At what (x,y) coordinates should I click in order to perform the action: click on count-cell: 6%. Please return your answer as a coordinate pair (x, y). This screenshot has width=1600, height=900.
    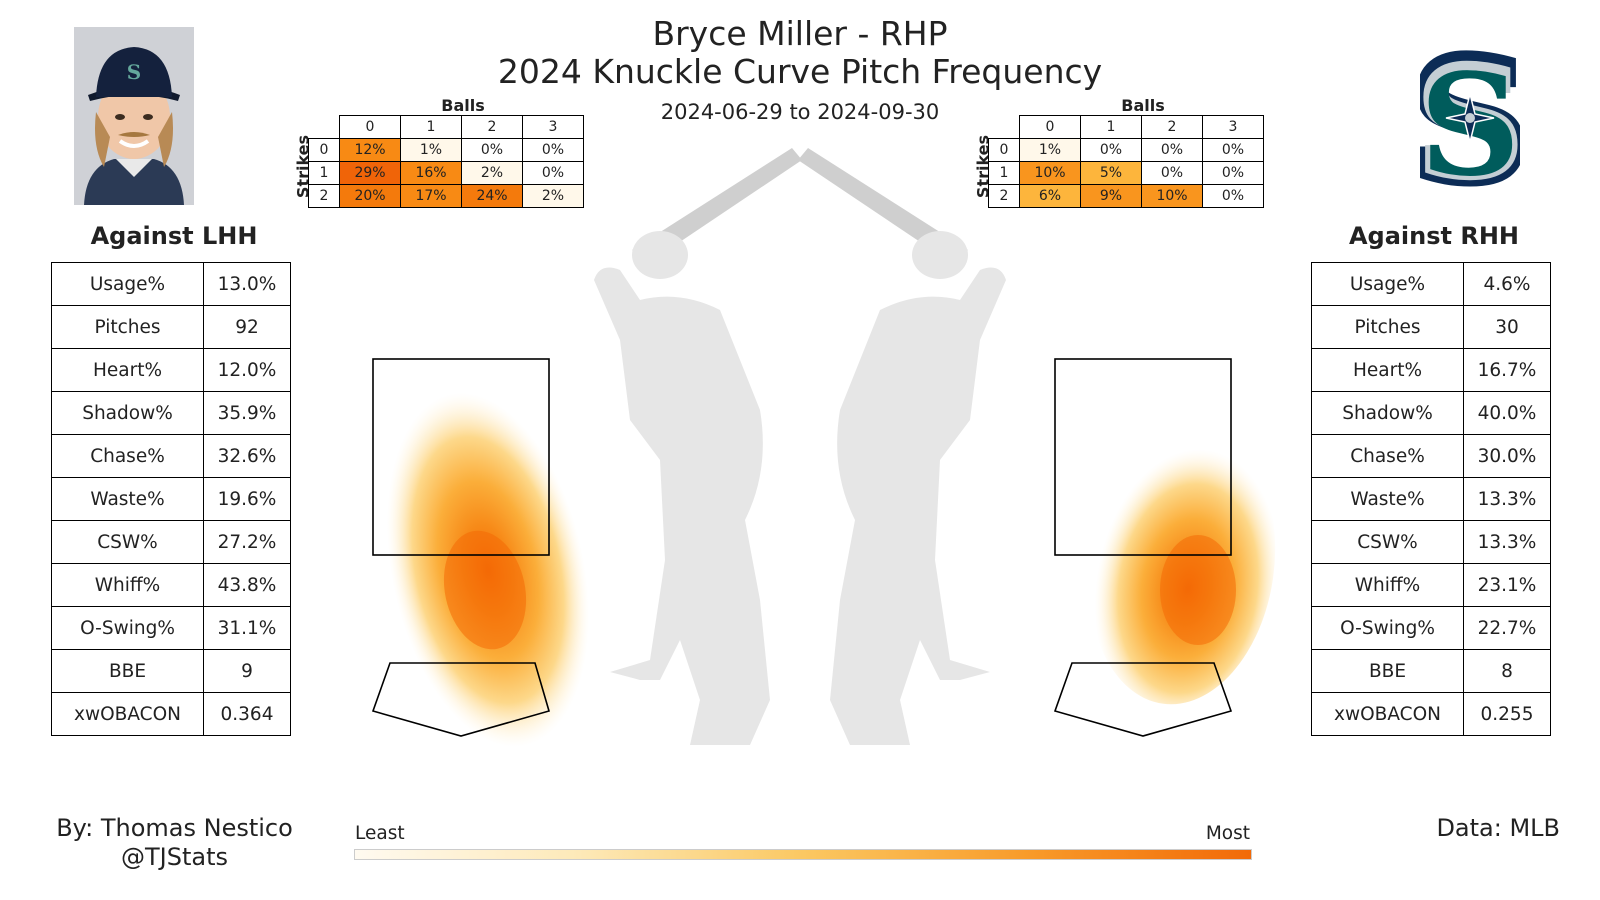
    Looking at the image, I should click on (1050, 196).